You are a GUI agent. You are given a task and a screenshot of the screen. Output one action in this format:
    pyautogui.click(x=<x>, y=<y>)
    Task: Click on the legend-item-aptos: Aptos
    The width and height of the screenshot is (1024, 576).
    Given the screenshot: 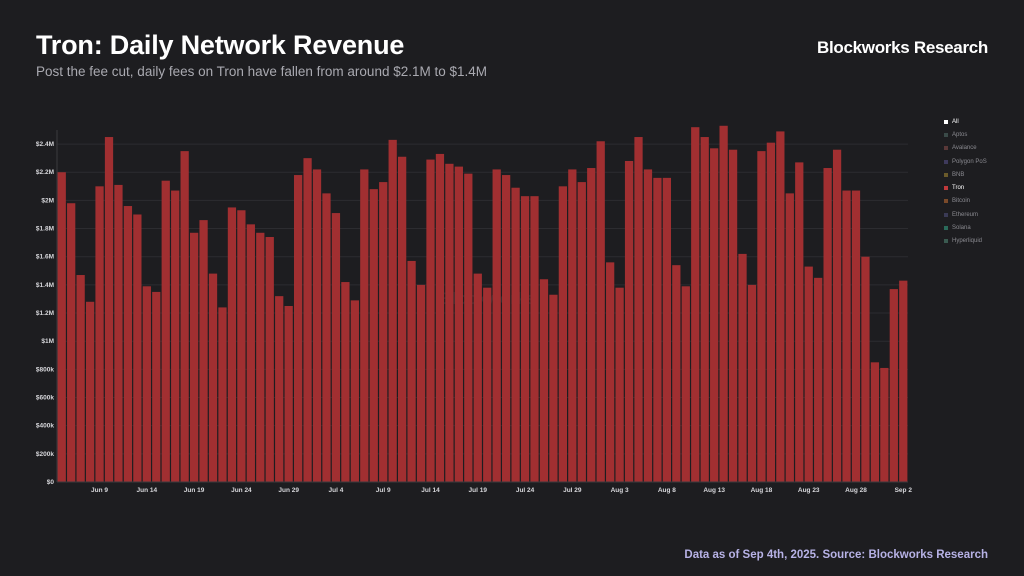 What is the action you would take?
    pyautogui.click(x=979, y=134)
    